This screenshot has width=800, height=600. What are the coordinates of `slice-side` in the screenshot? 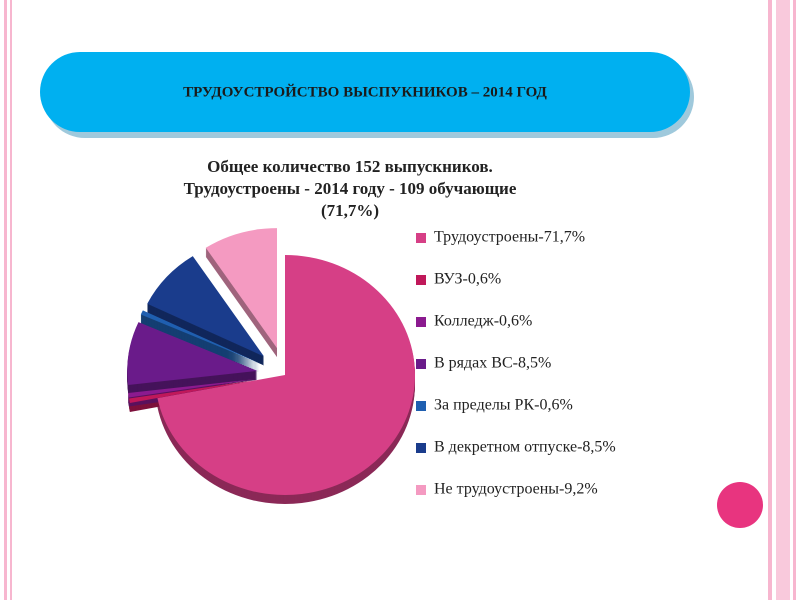 It's located at (193, 389).